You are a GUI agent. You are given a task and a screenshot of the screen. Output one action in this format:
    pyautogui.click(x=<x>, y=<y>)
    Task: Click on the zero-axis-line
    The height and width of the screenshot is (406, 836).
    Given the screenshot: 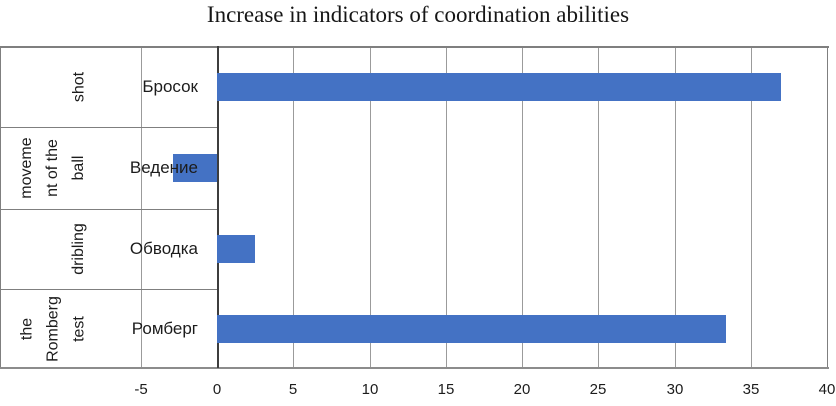 What is the action you would take?
    pyautogui.click(x=218, y=207)
    